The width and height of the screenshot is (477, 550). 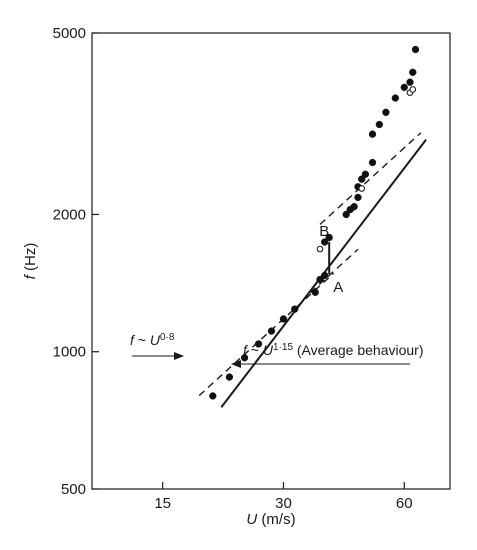 I want to click on ab-marker: AB, so click(x=331, y=259).